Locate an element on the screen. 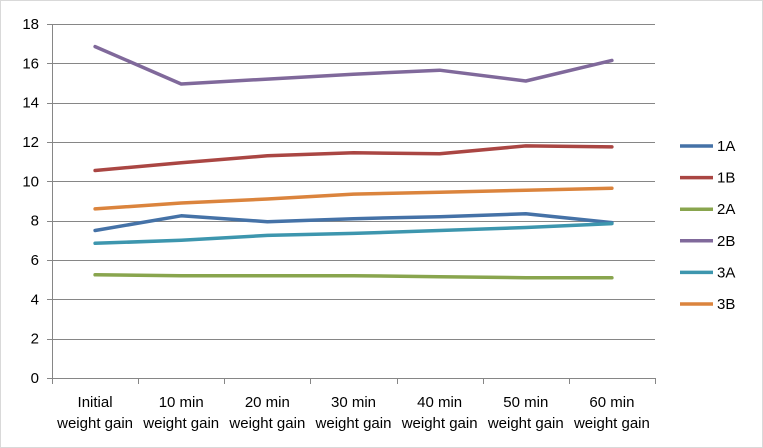 The width and height of the screenshot is (763, 448). series-line-1b is located at coordinates (353, 158).